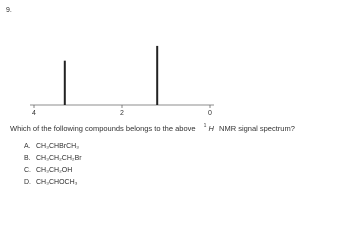 Image resolution: width=350 pixels, height=240 pixels. What do you see at coordinates (59, 158) in the screenshot?
I see `option-text: CH₃CH₂CH₂Br` at bounding box center [59, 158].